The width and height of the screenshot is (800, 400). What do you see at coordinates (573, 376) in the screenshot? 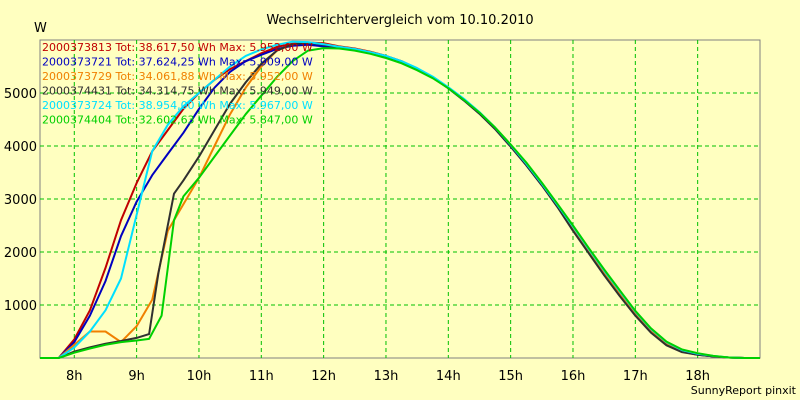
I see `x-tick-label: 16h` at bounding box center [573, 376].